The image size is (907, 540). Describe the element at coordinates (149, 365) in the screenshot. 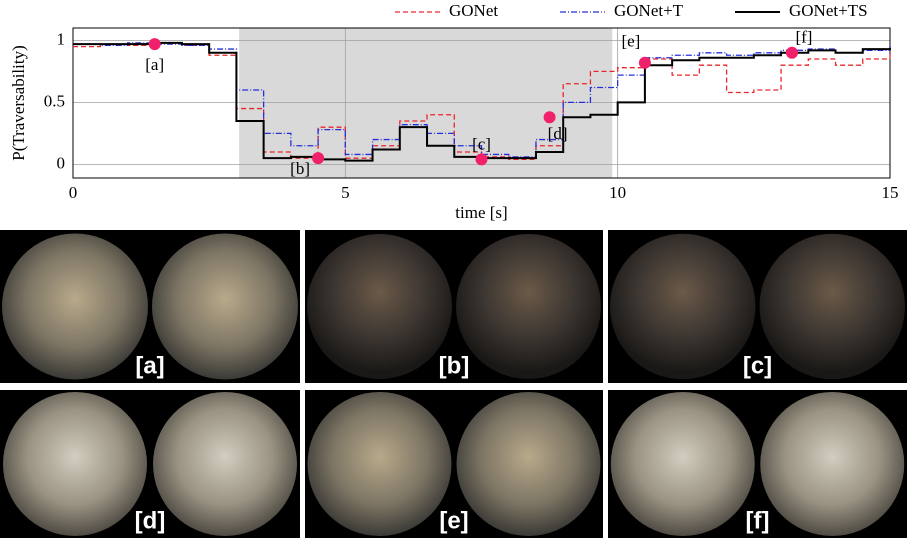

I see `panel-label: [a]` at that location.